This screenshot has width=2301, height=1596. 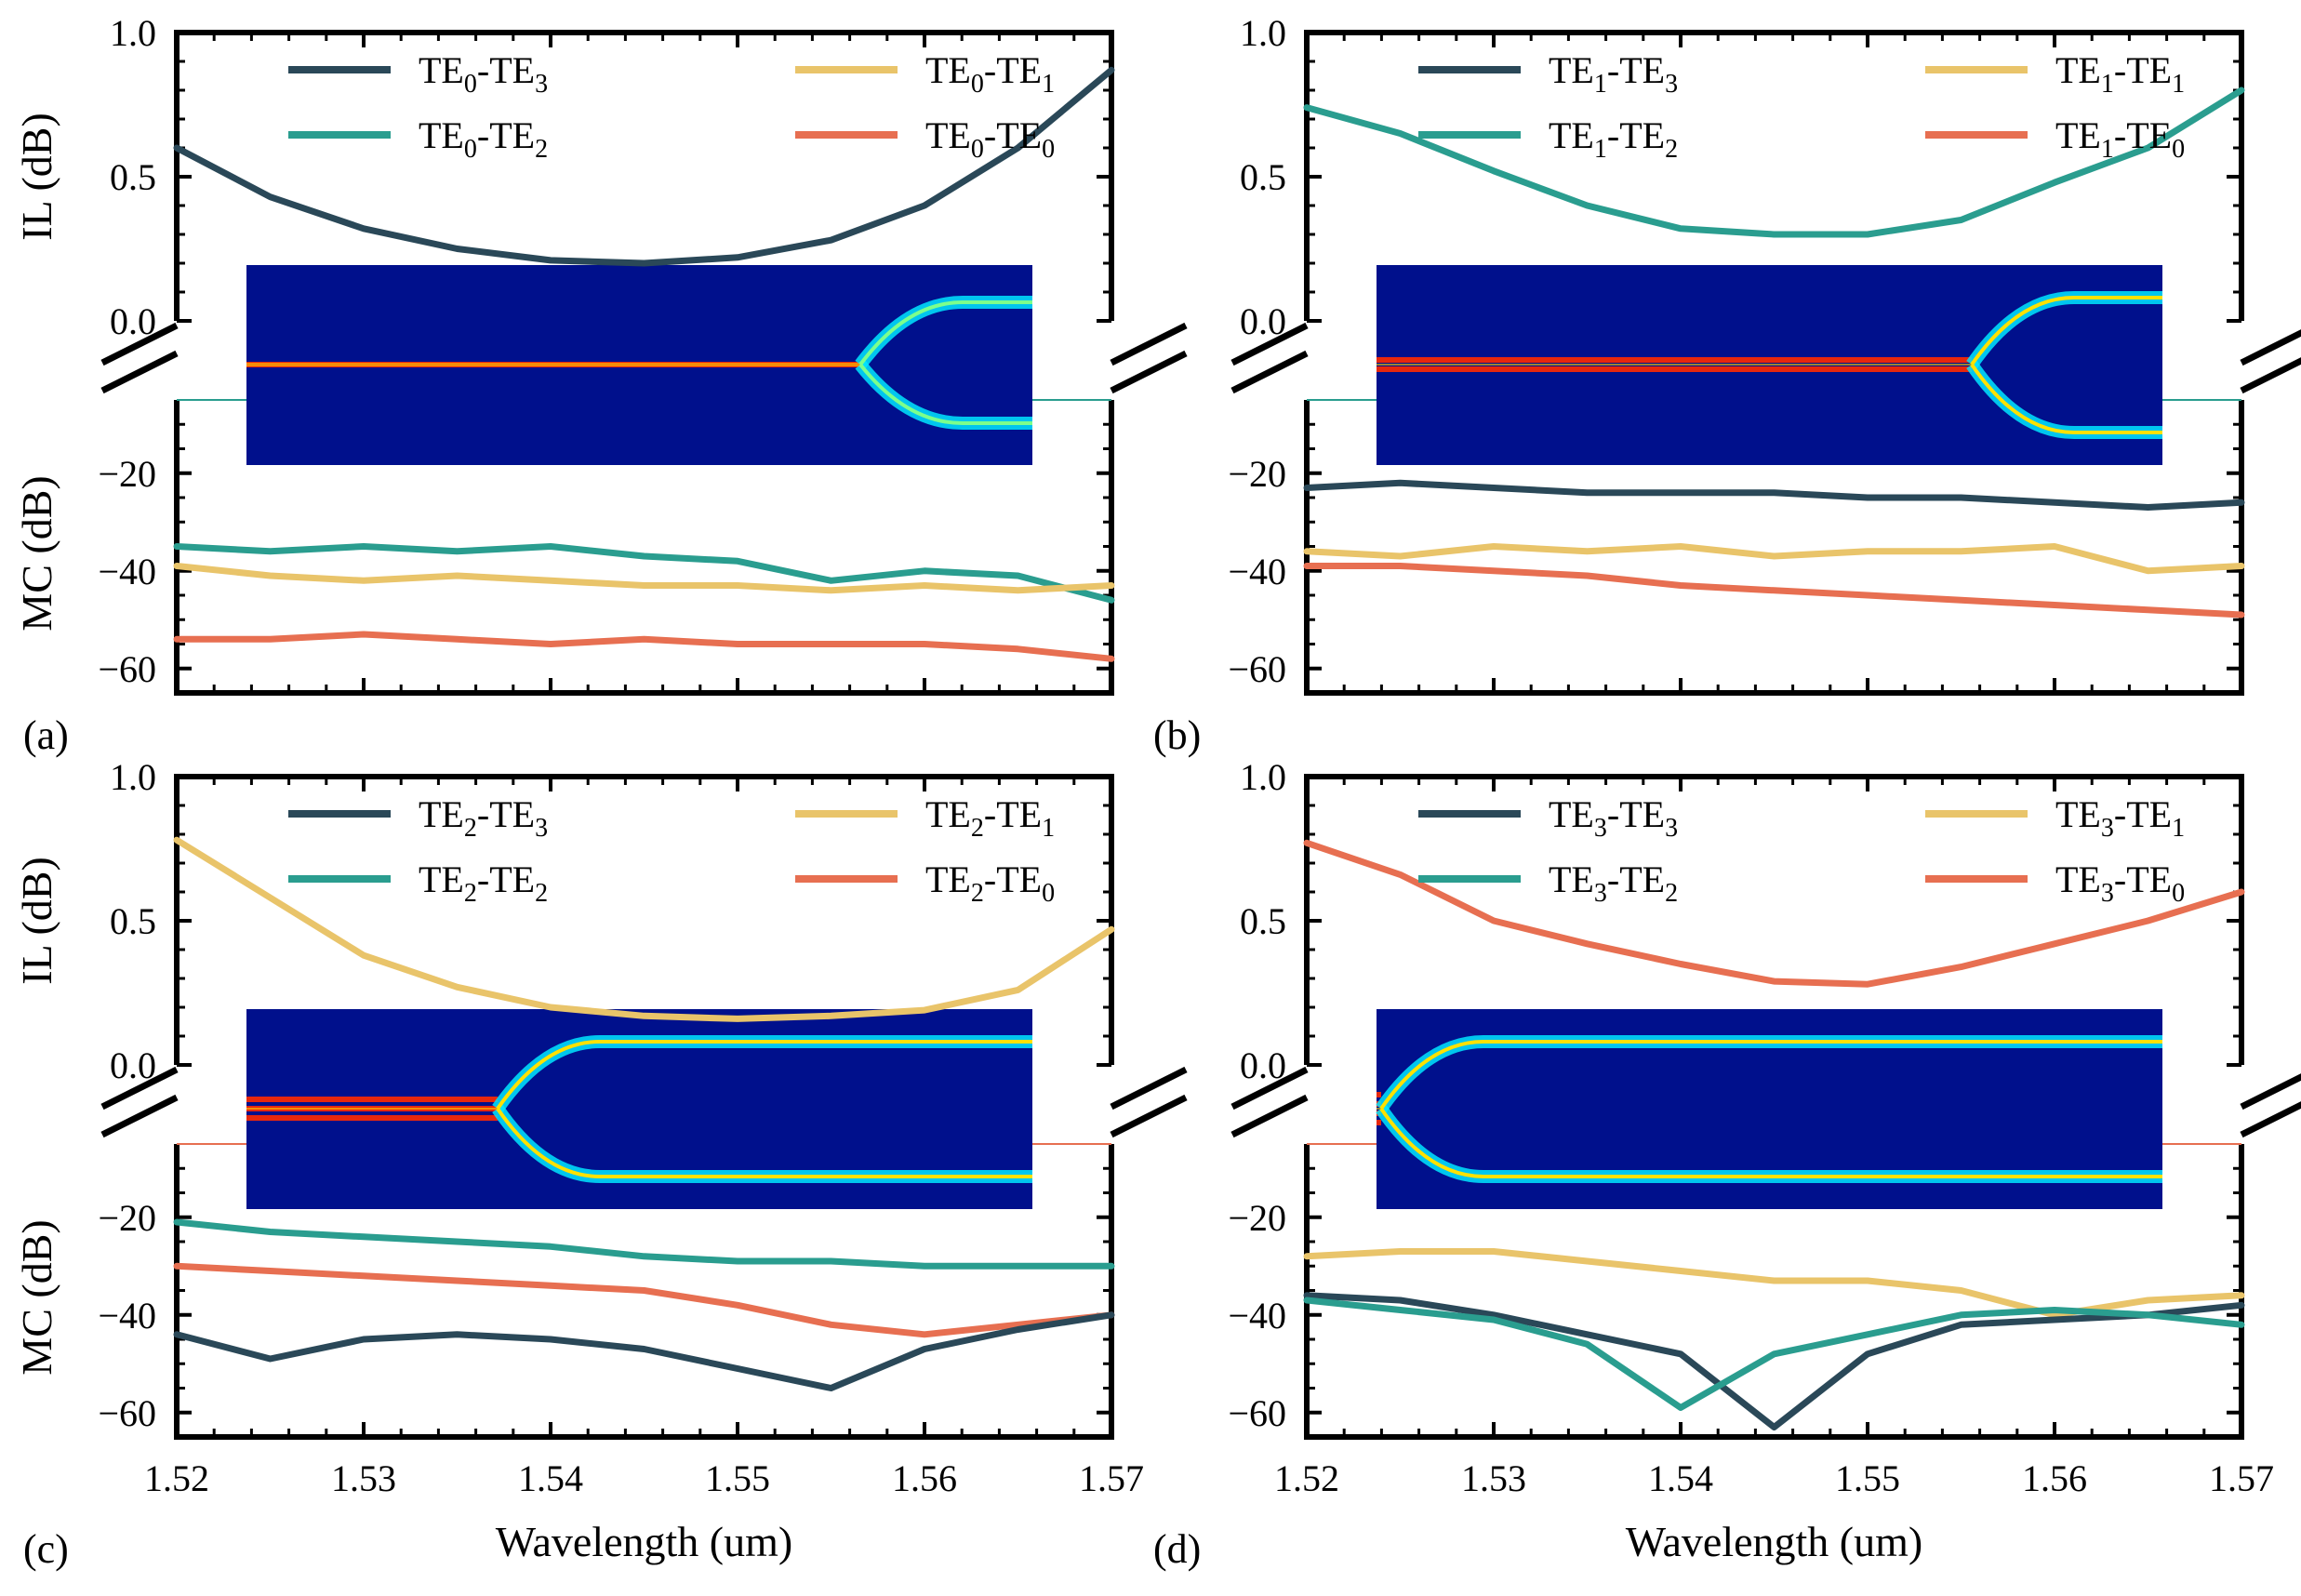 I want to click on field-map-inset, so click(x=639, y=365).